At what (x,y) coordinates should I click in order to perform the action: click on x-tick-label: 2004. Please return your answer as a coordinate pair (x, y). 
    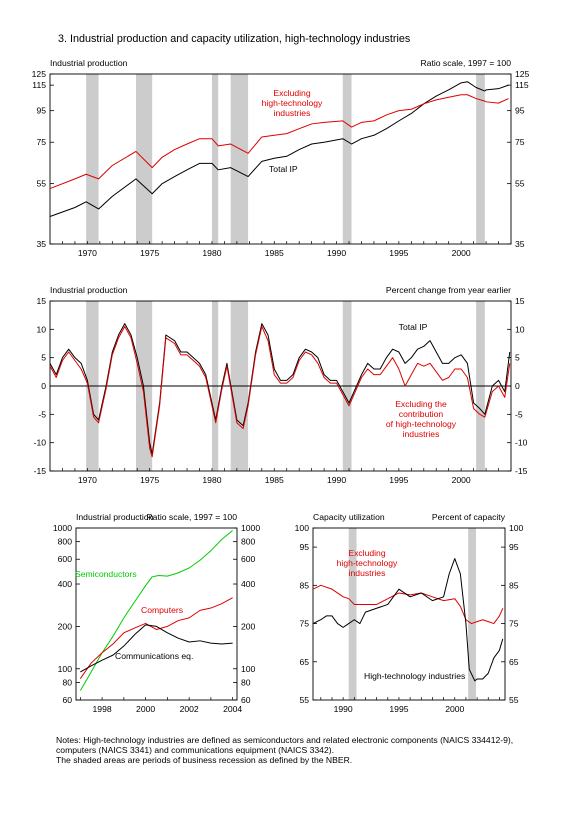
    Looking at the image, I should click on (232, 709).